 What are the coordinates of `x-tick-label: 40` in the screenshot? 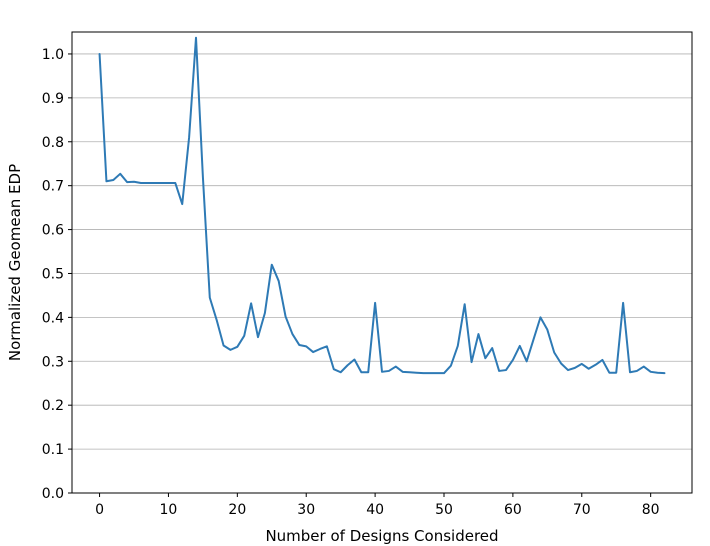 It's located at (375, 510).